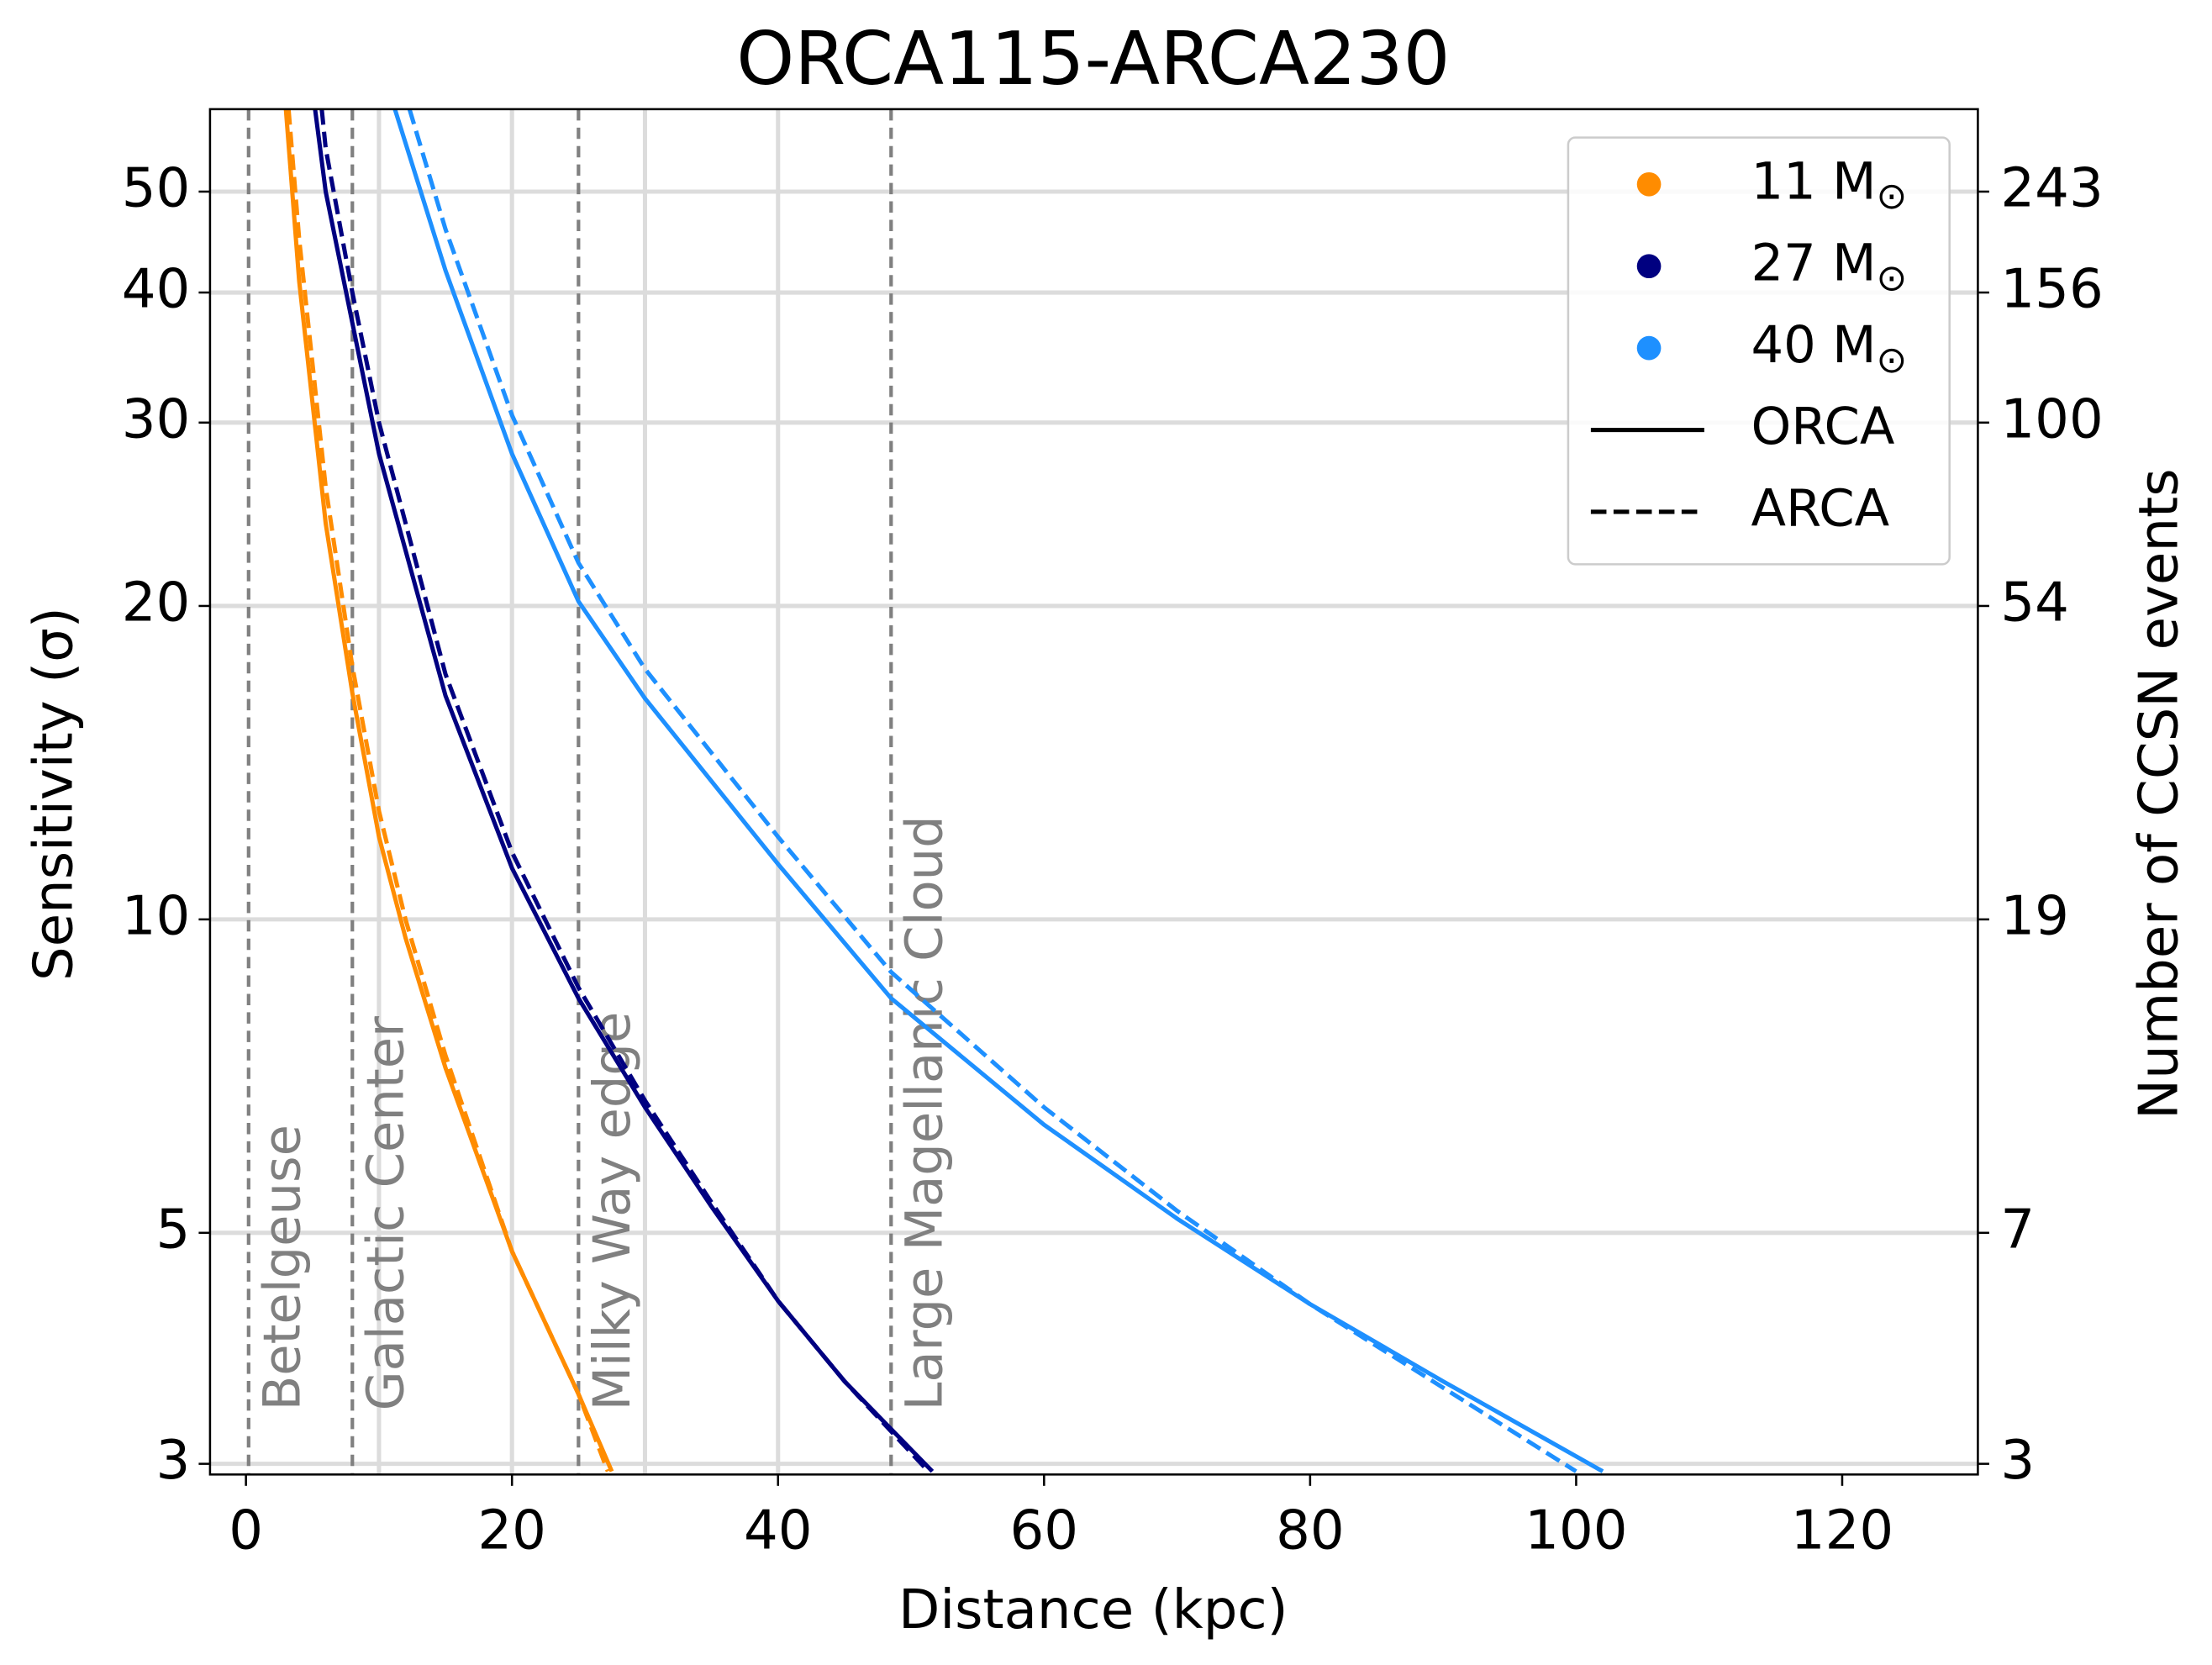 The width and height of the screenshot is (2212, 1665). What do you see at coordinates (2159, 793) in the screenshot?
I see `y2-axis-label: Number of CCSN events` at bounding box center [2159, 793].